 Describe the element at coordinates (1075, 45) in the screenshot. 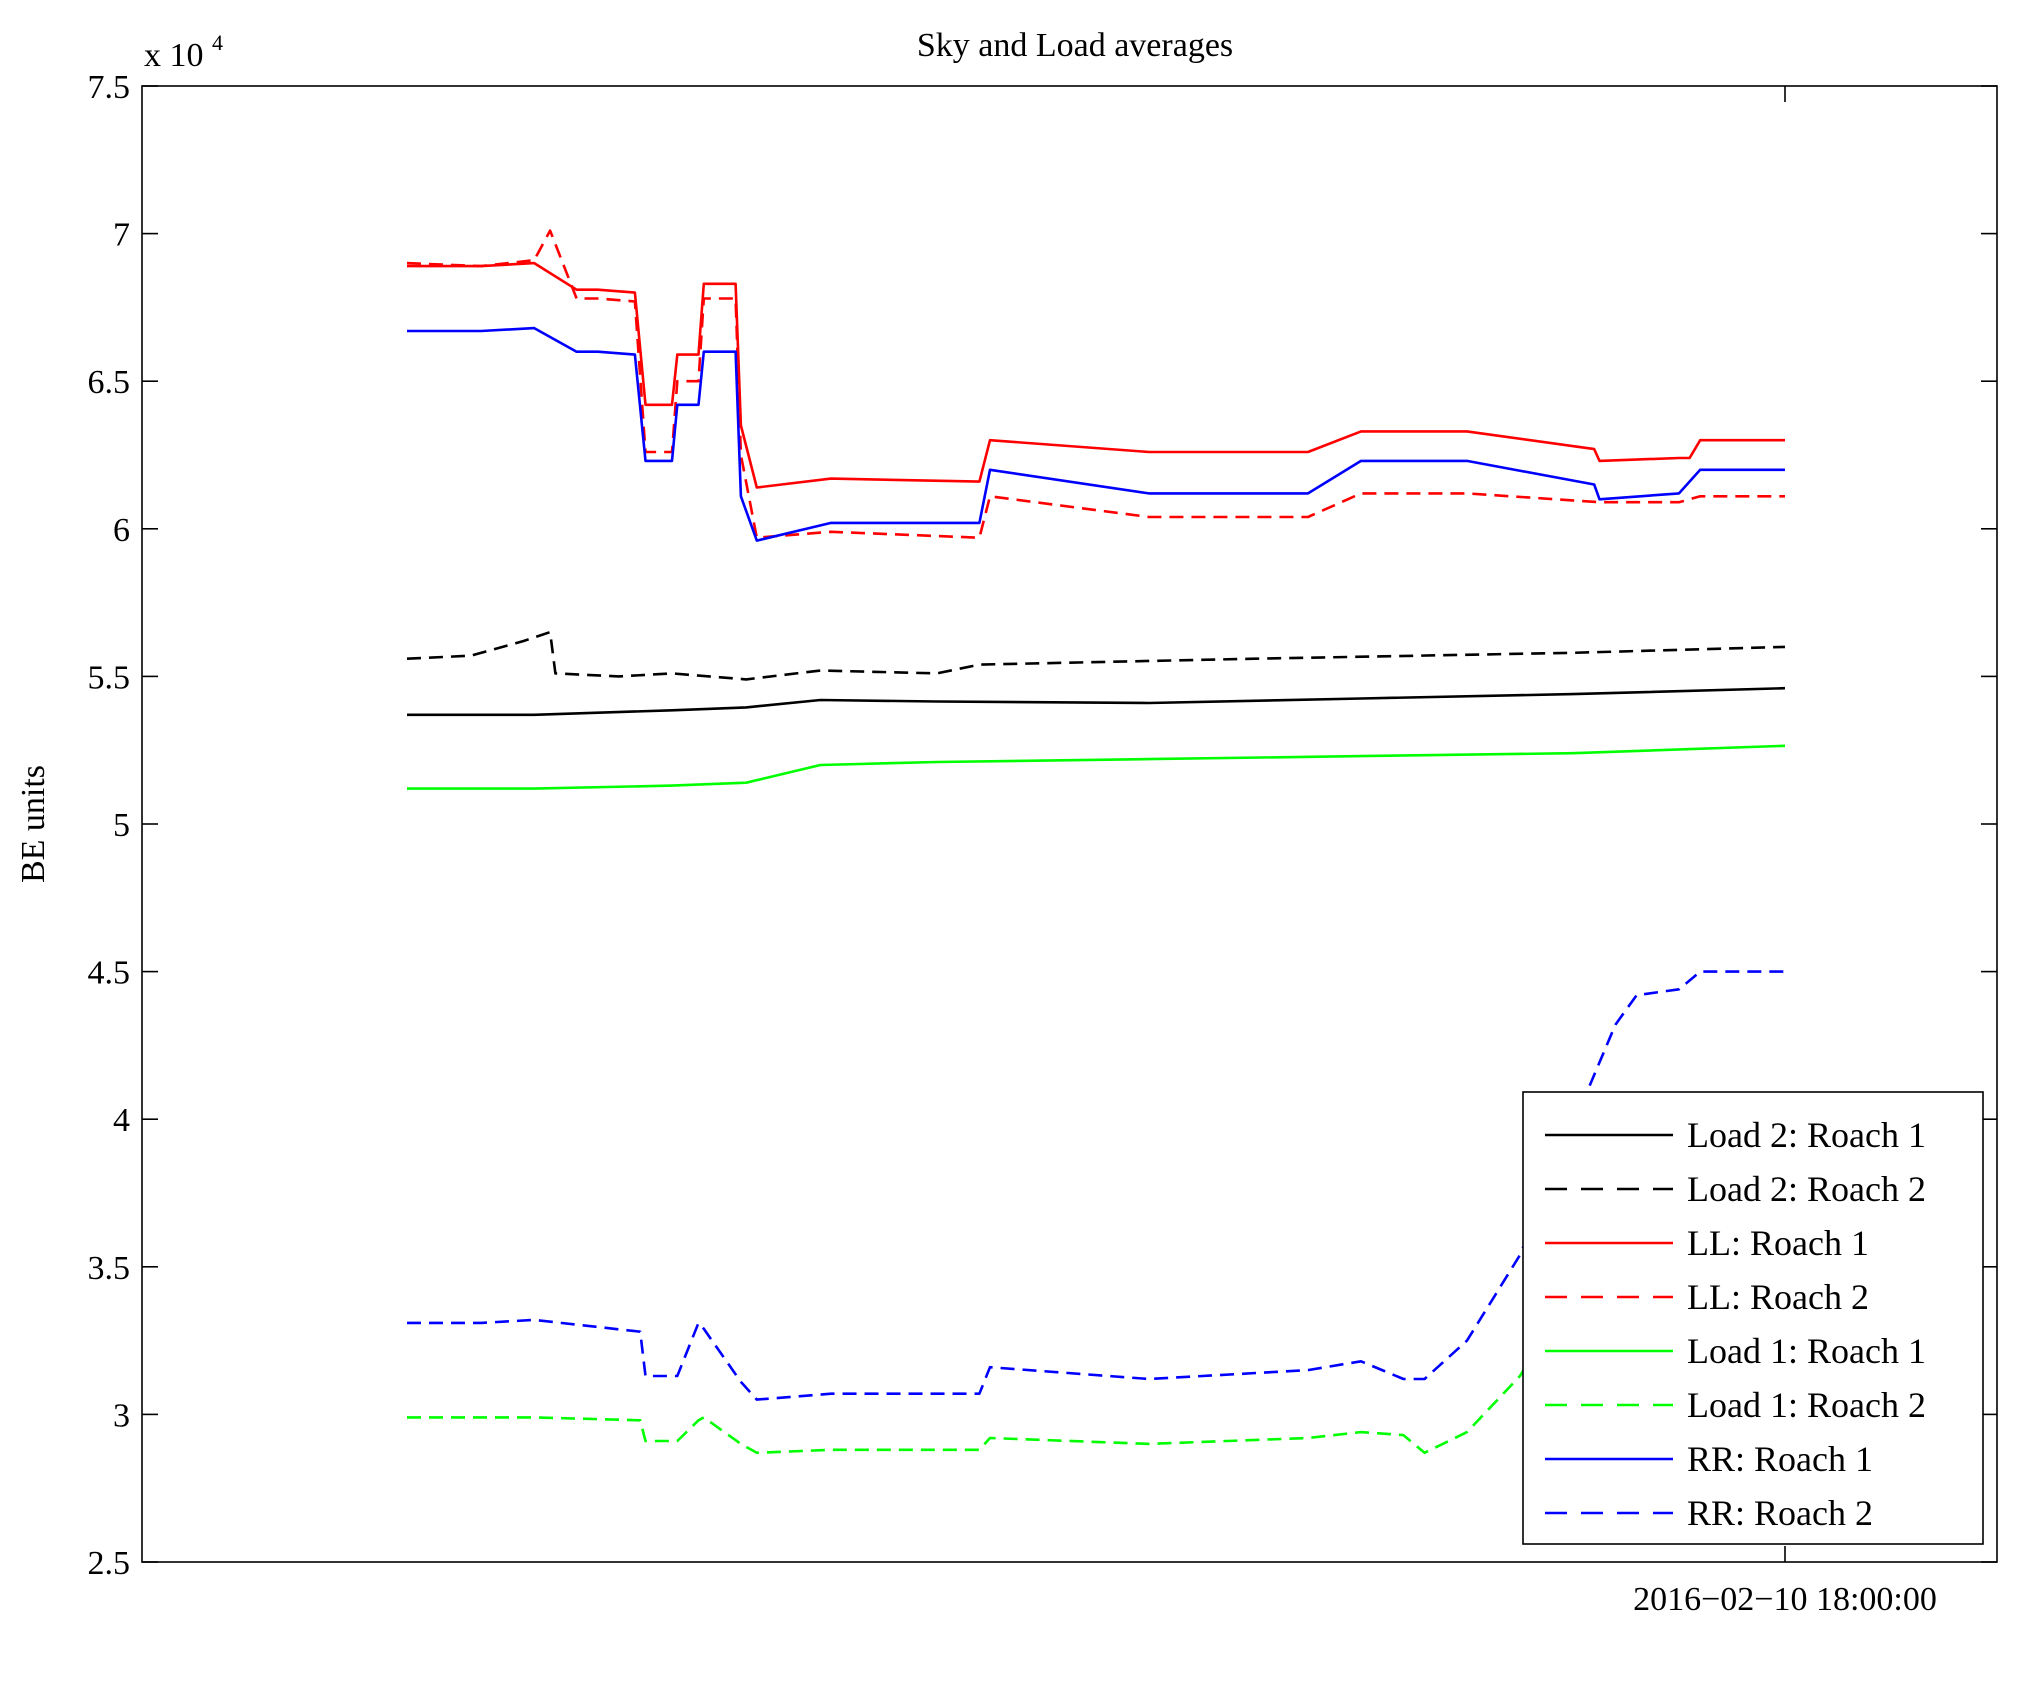

I see `chart-title: Sky and Load averages` at that location.